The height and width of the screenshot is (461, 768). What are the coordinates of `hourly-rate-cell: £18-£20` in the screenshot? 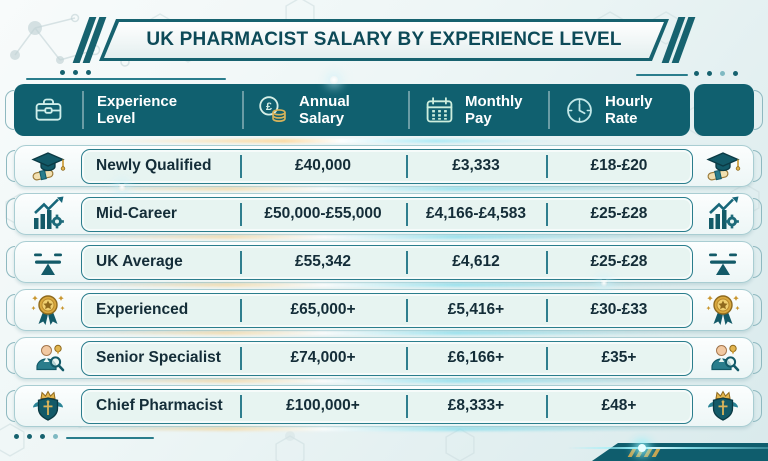 It's located at (619, 166).